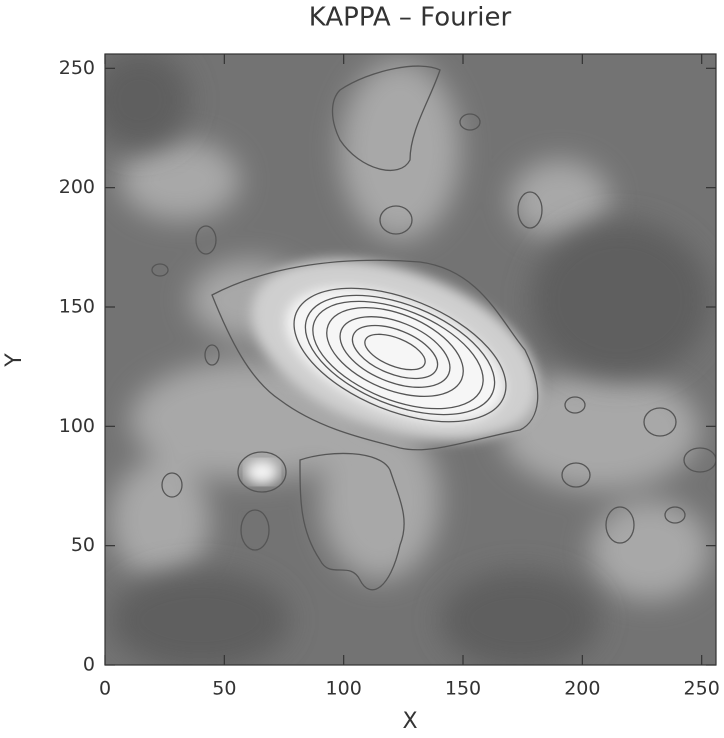 The width and height of the screenshot is (724, 738). Describe the element at coordinates (410, 18) in the screenshot. I see `chart-title: KAPPA – Fourier` at that location.